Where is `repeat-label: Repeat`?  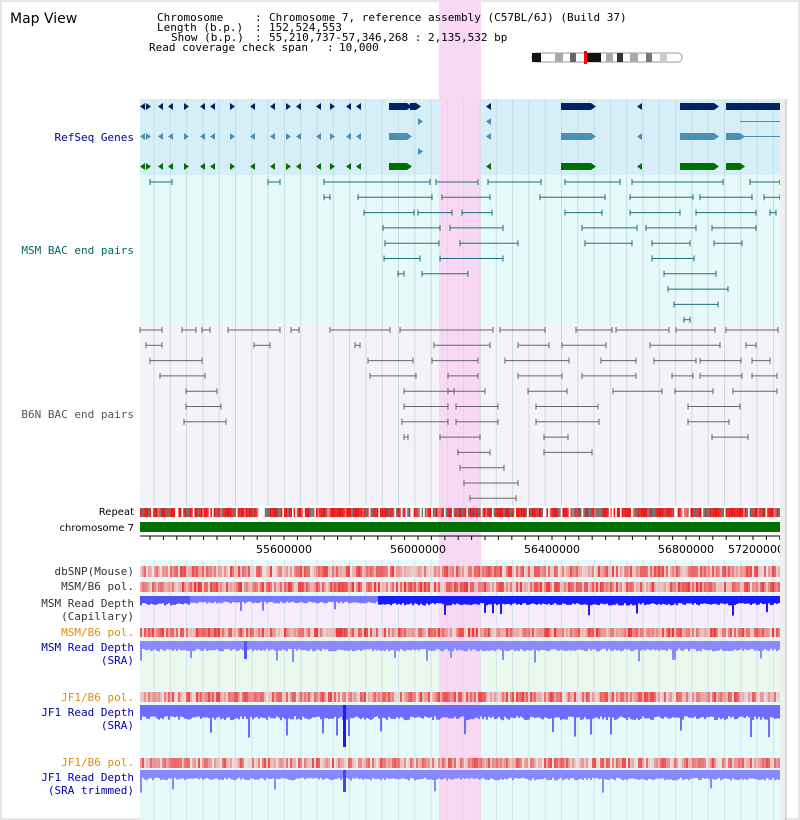
repeat-label: Repeat is located at coordinates (116, 512).